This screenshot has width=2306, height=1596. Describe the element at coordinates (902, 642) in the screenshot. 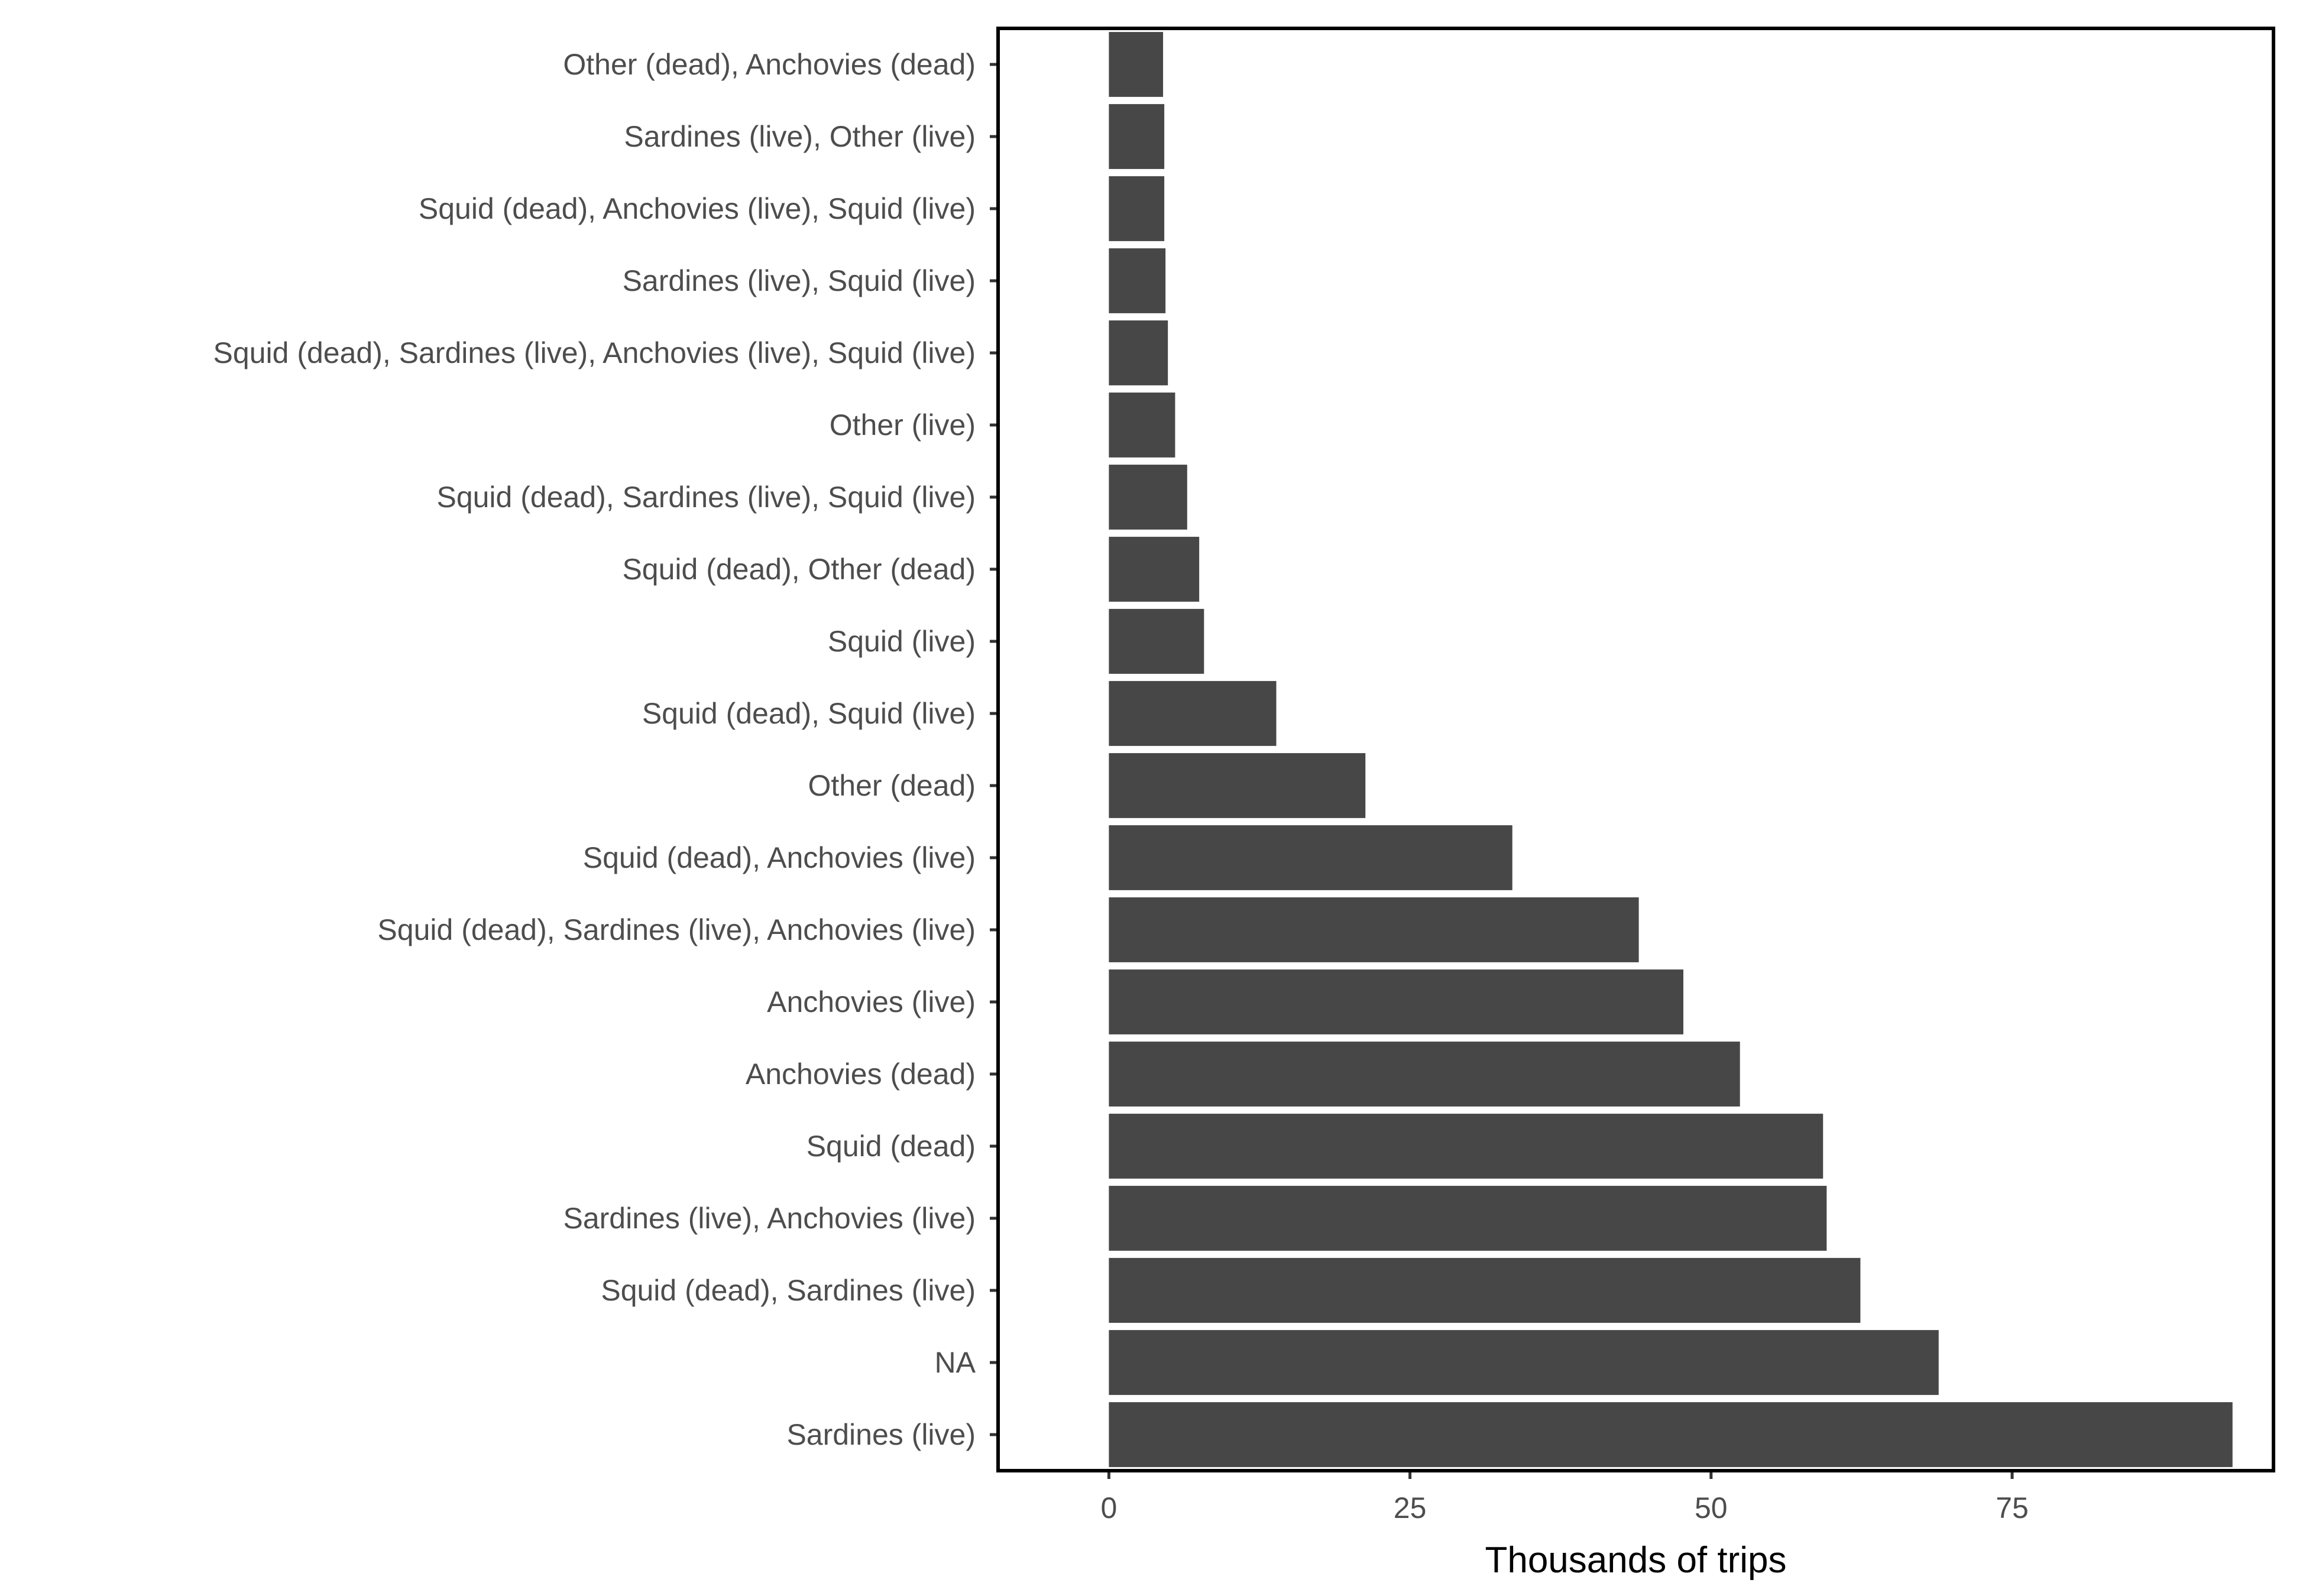

I see `y-tick-label: Squid (live)` at that location.